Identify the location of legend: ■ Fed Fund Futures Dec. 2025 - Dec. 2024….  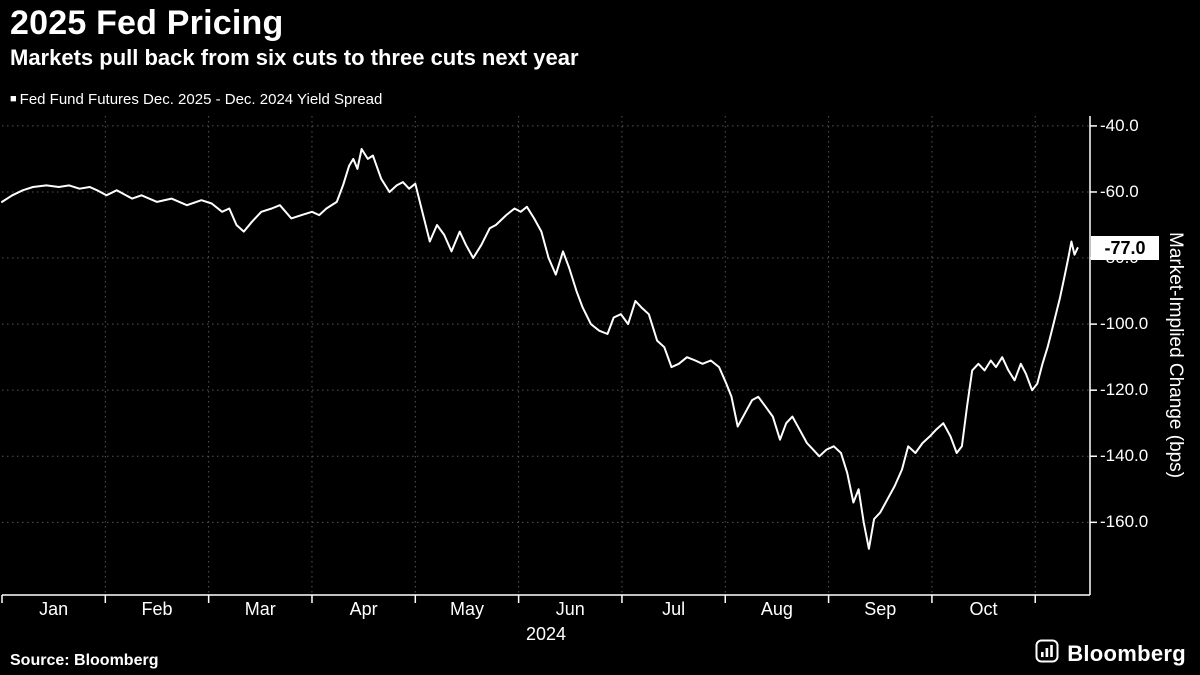
(196, 99).